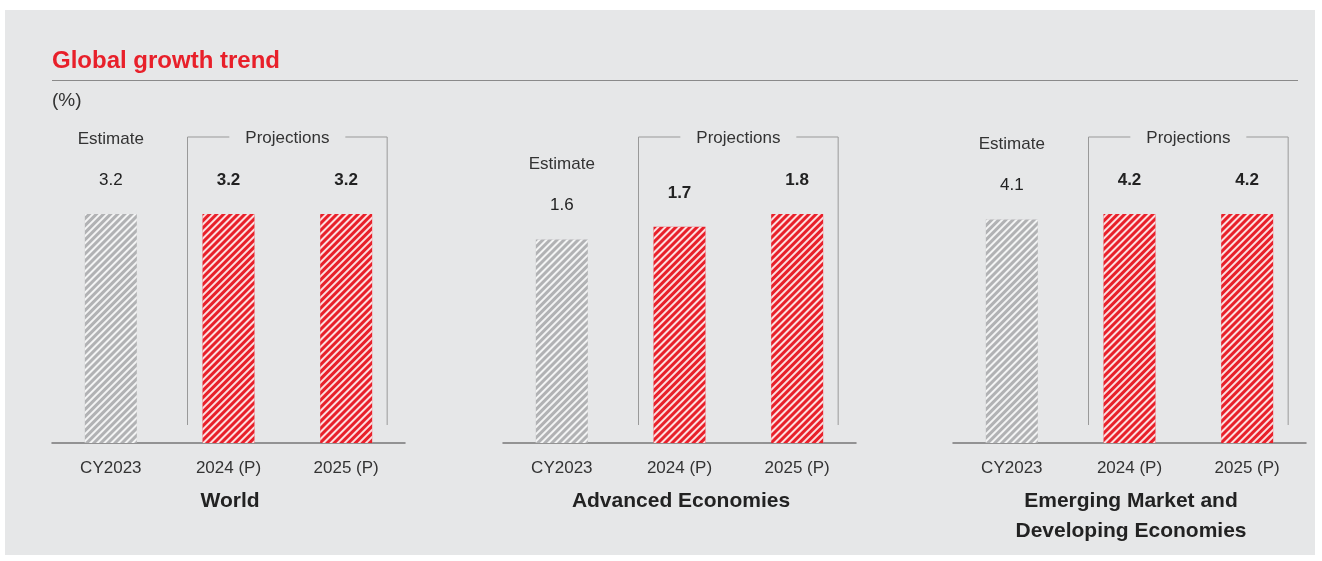 The width and height of the screenshot is (1322, 561). What do you see at coordinates (166, 60) in the screenshot?
I see `chart-title: Global growth trend` at bounding box center [166, 60].